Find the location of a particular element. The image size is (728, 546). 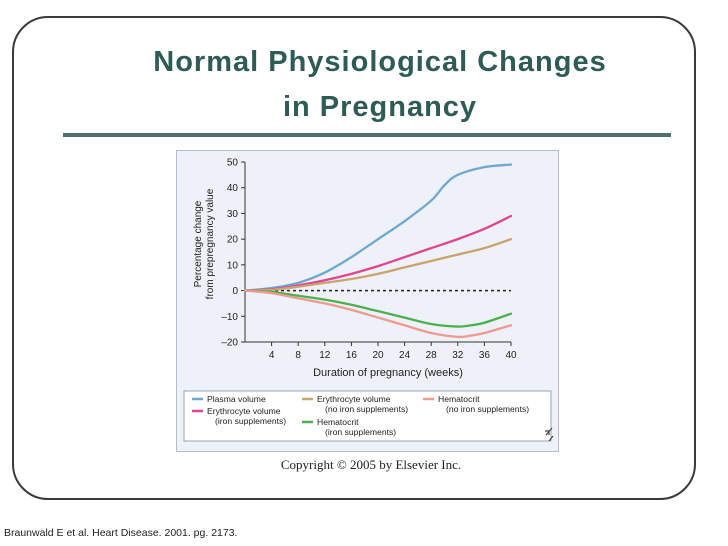

series-line-rbc_iron is located at coordinates (378, 253).